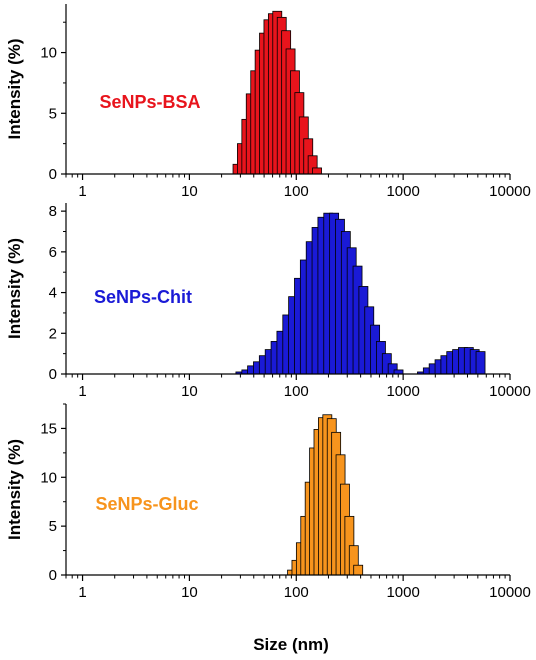 This screenshot has width=536, height=660. What do you see at coordinates (291, 644) in the screenshot?
I see `x-axis-title: Size (nm)` at bounding box center [291, 644].